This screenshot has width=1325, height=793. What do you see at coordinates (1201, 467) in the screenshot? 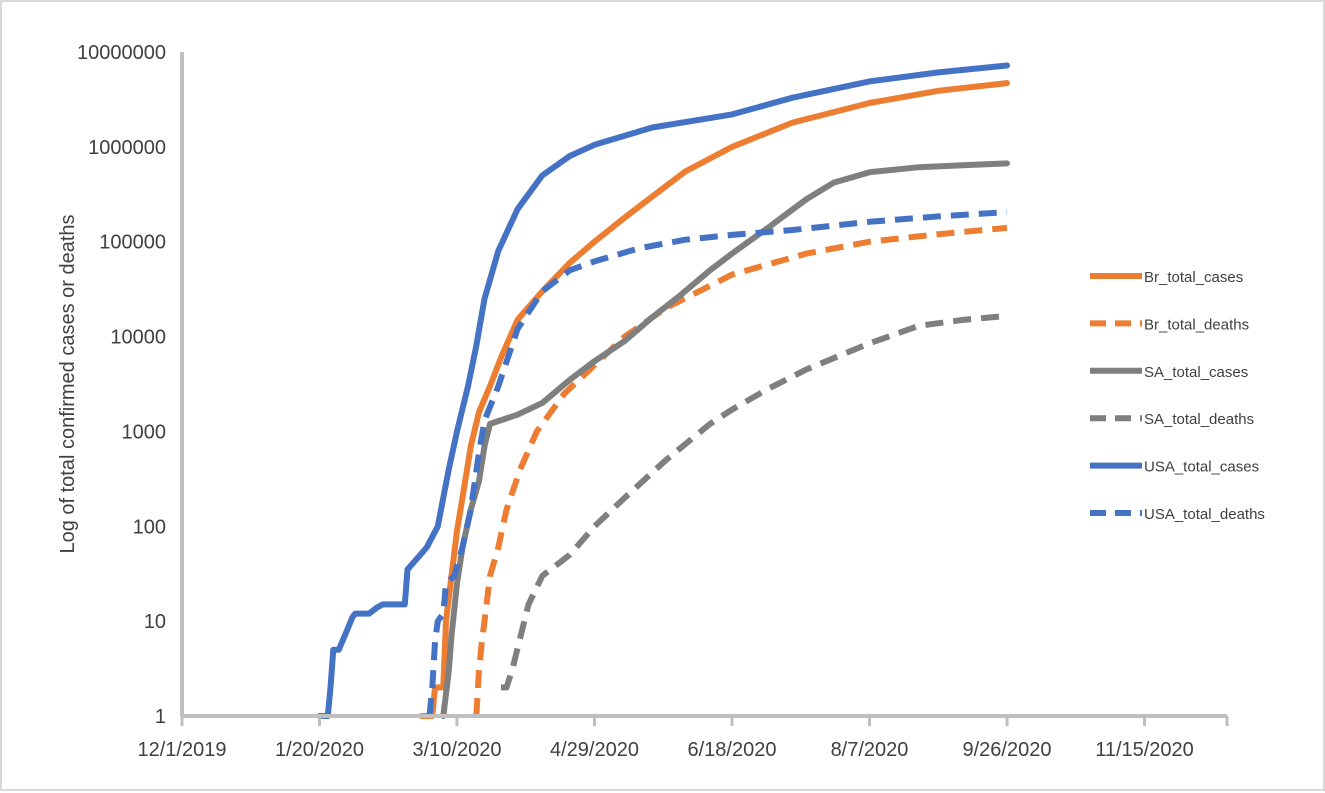
I see `legend-label: USA_total_cases` at bounding box center [1201, 467].